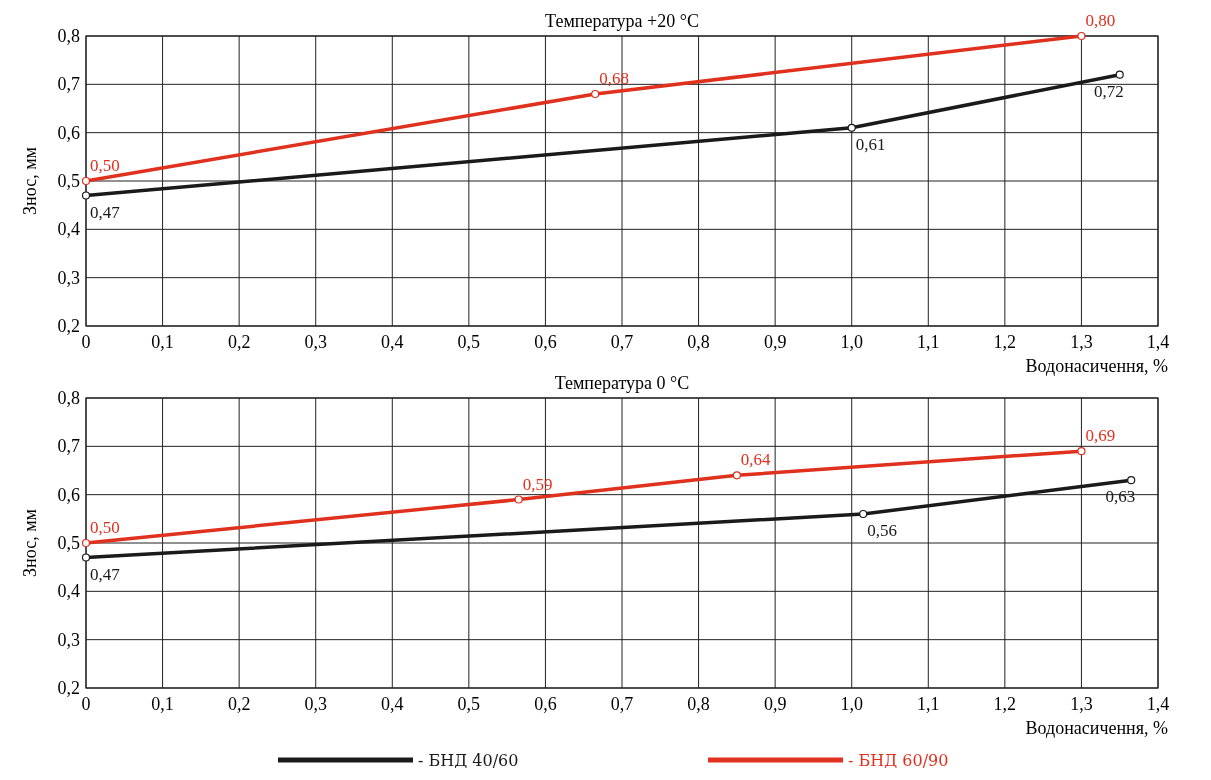  Describe the element at coordinates (1100, 20) in the screenshot. I see `data-label: 0,80` at that location.